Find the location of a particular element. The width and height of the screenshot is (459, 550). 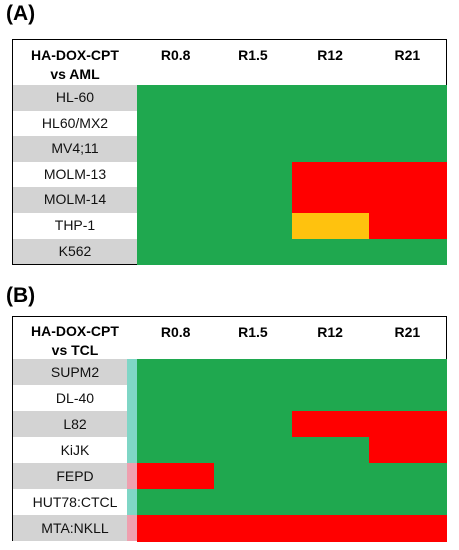

panel-a-col-header: R21 is located at coordinates (407, 55).